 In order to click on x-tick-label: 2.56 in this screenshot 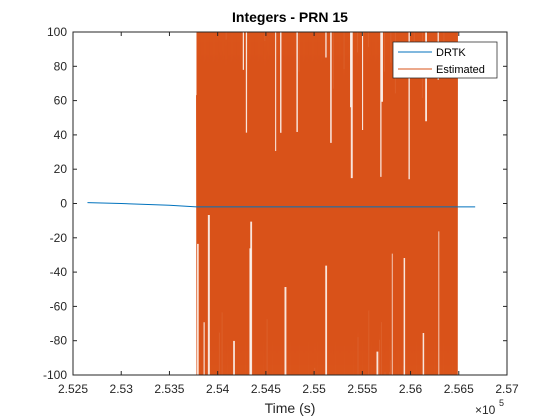, I will do `click(411, 389)`.